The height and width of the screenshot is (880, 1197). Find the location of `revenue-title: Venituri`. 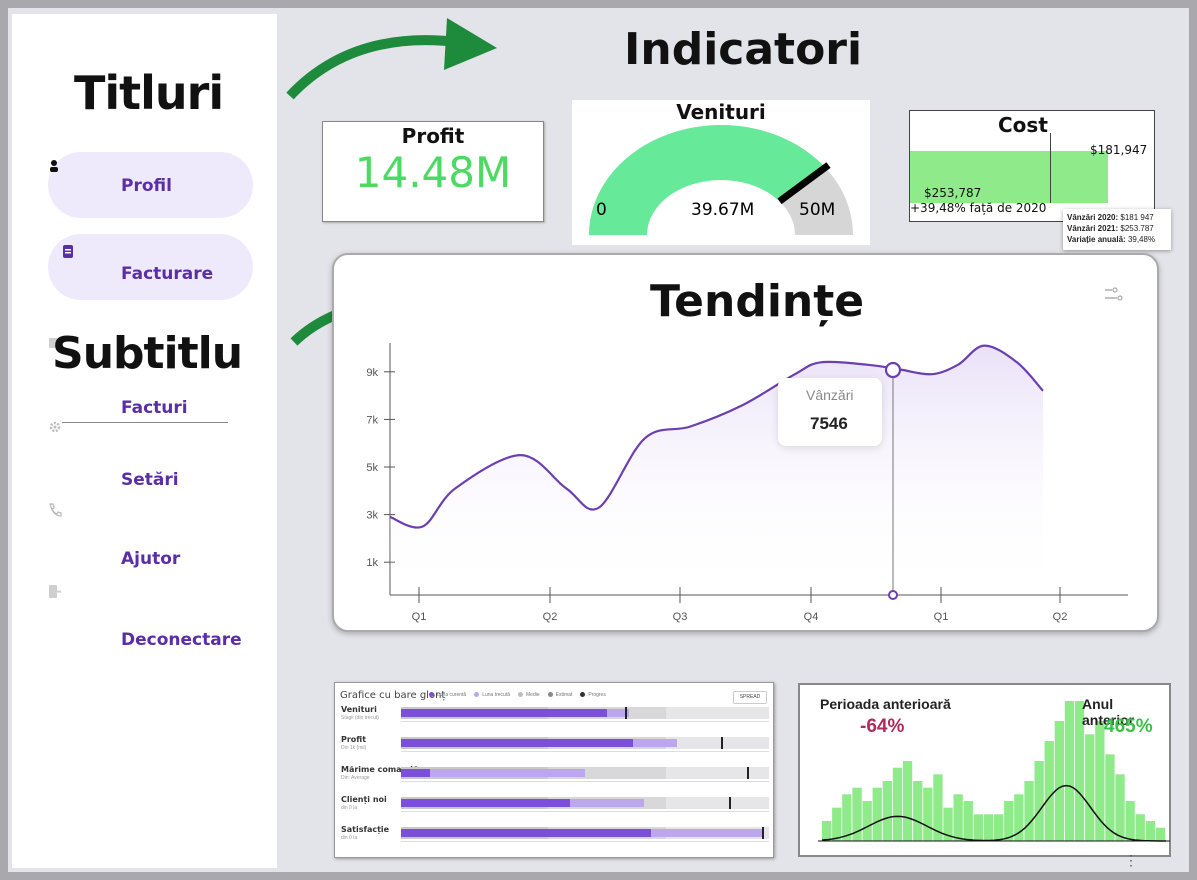

revenue-title: Venituri is located at coordinates (721, 112).